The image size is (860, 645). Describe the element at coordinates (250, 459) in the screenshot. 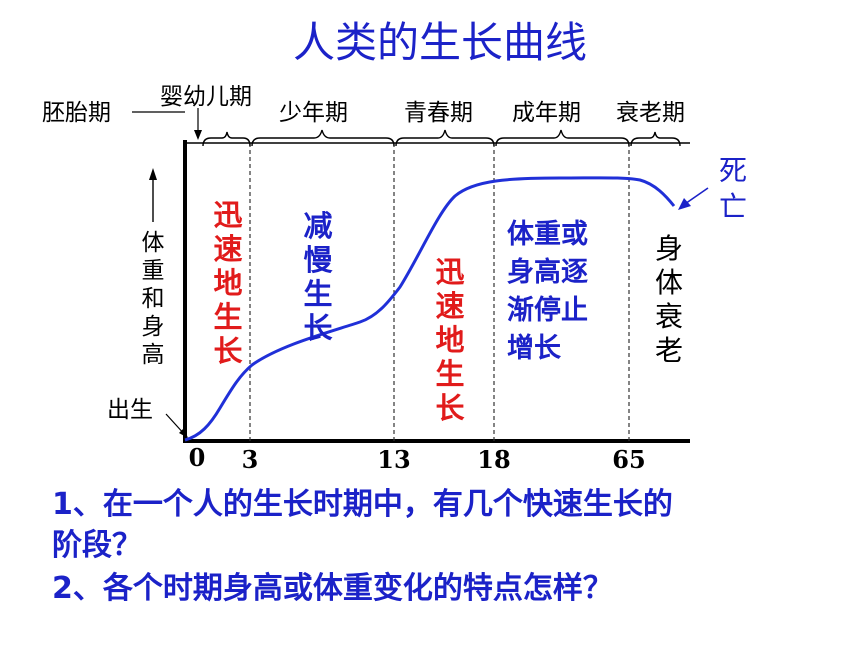

I see `x-tick-3: 3` at that location.